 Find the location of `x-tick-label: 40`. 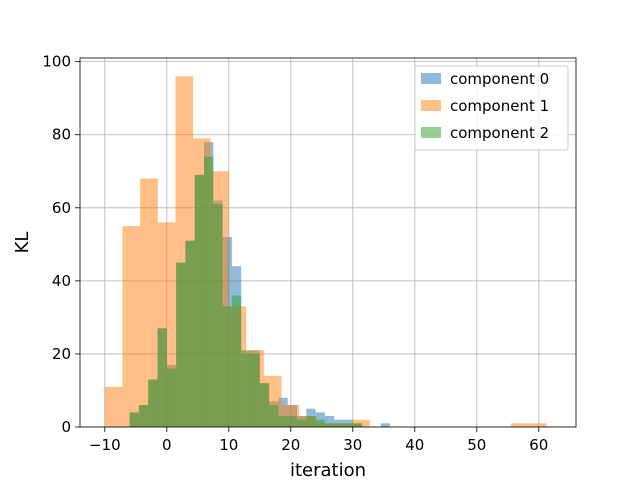

x-tick-label: 40 is located at coordinates (414, 445).